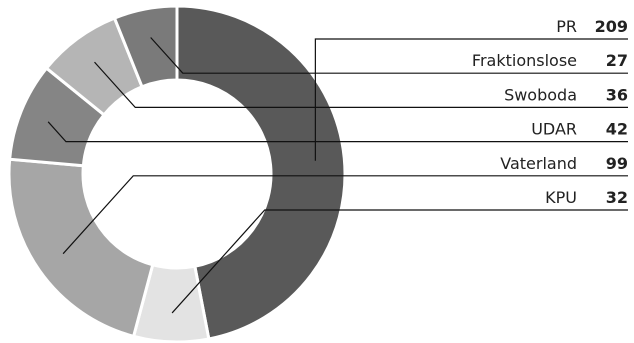  I want to click on value-pr: 209, so click(611, 26).